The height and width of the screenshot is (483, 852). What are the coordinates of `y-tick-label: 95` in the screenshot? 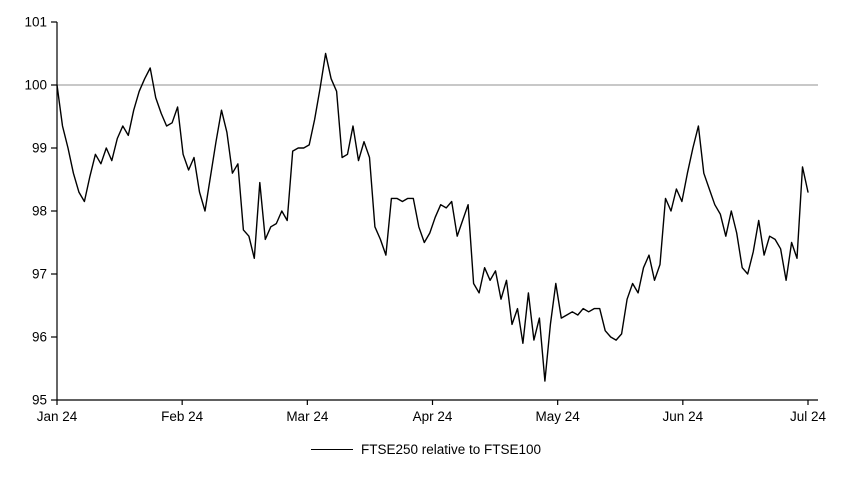 It's located at (39, 400).